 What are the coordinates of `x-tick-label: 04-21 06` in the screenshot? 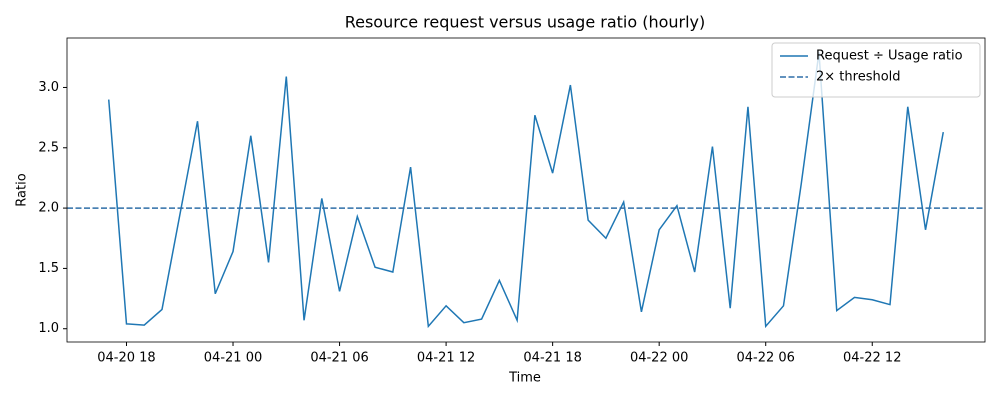 It's located at (339, 358).